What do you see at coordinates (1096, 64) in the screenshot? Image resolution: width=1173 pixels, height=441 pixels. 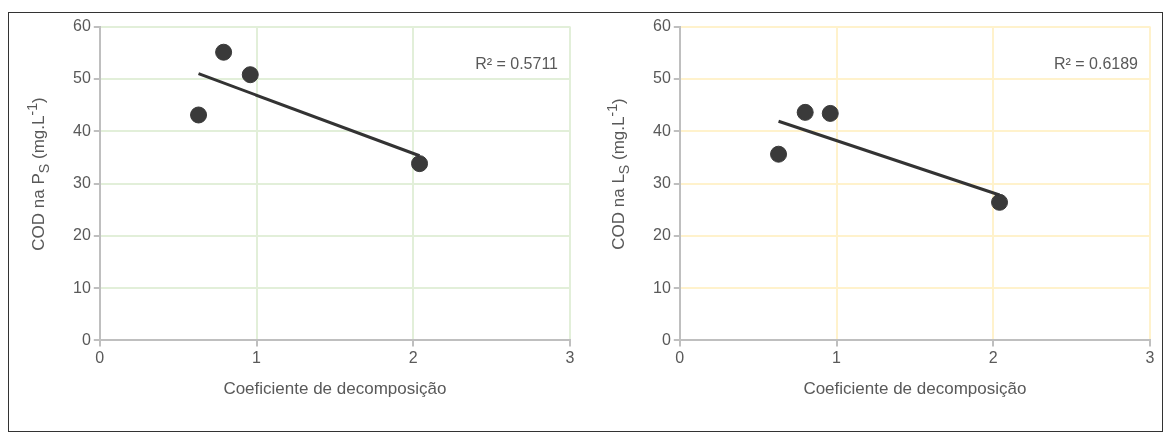 I see `annotation: R² = 0.6189` at bounding box center [1096, 64].